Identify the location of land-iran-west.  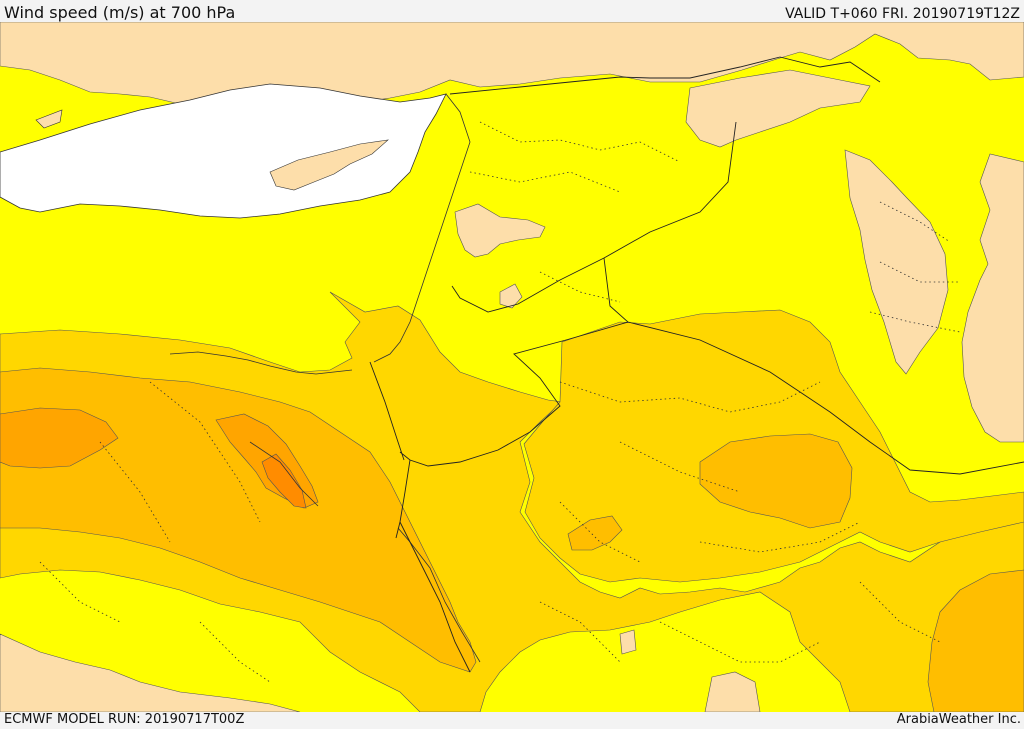
(992, 298).